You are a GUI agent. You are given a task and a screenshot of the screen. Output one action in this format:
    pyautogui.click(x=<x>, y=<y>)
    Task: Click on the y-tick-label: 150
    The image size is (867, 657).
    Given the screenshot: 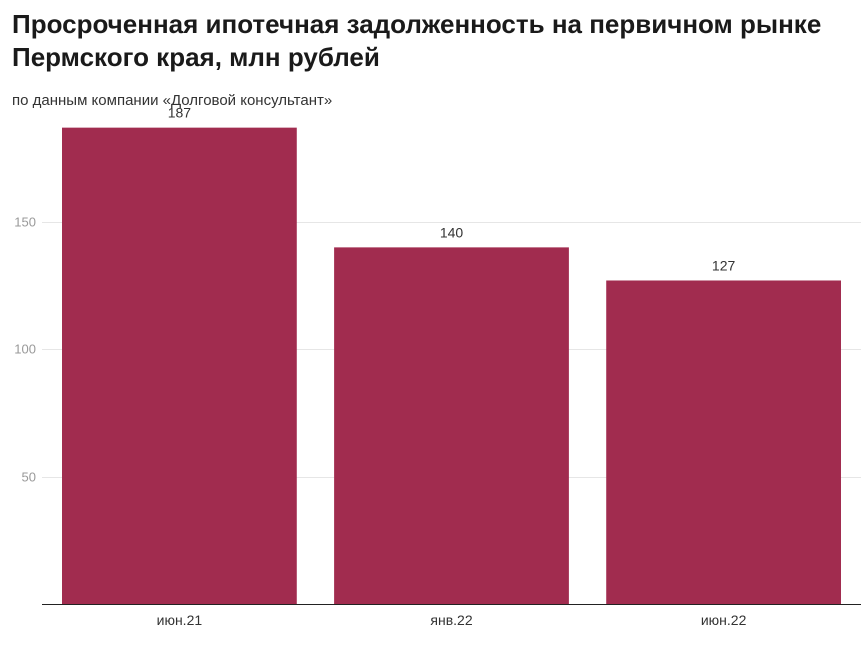 What is the action you would take?
    pyautogui.click(x=25, y=222)
    